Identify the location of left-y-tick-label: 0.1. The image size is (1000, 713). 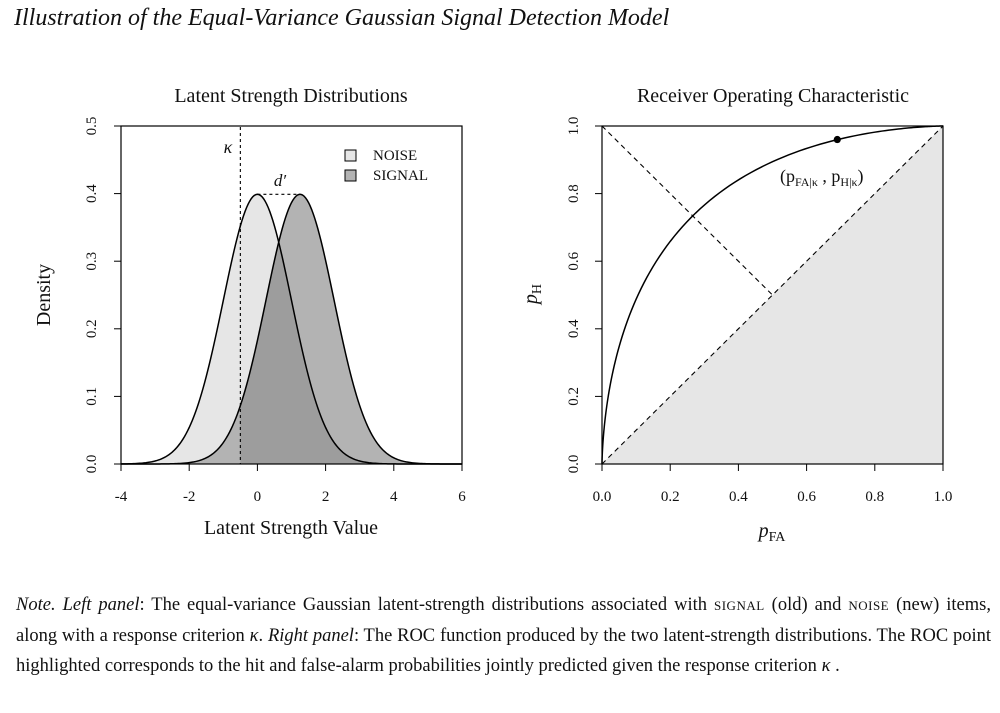
(92, 396).